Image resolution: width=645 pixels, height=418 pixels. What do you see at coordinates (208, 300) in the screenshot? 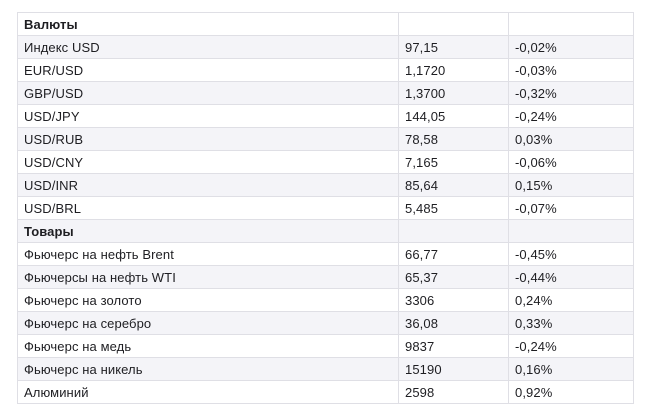
I see `instrument-name-cell: Фьючерс на золото` at bounding box center [208, 300].